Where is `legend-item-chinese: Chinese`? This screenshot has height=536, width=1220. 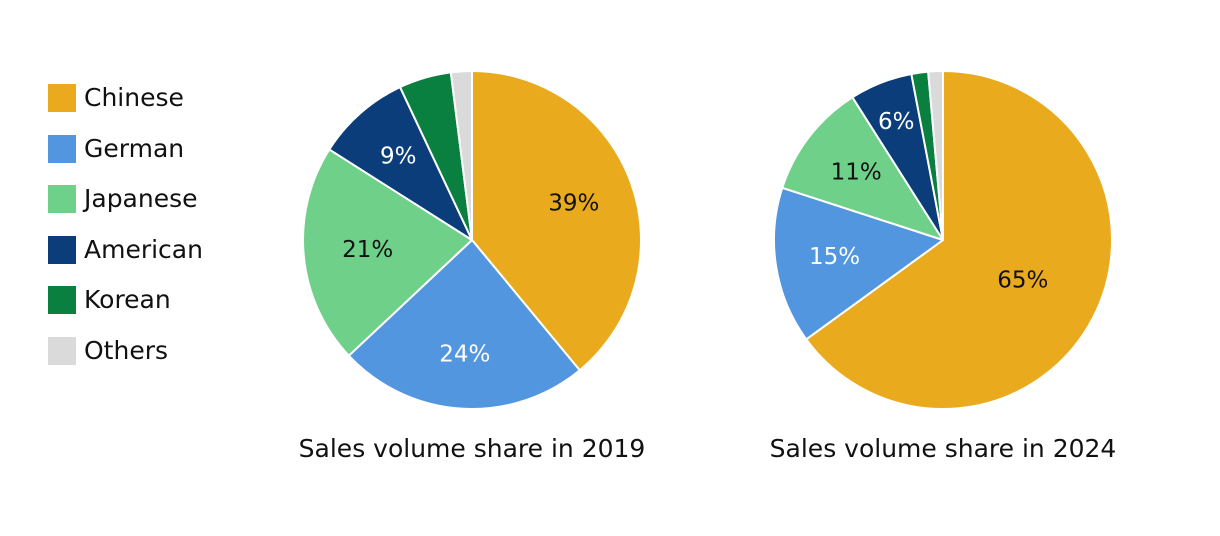
legend-item-chinese: Chinese is located at coordinates (125, 98).